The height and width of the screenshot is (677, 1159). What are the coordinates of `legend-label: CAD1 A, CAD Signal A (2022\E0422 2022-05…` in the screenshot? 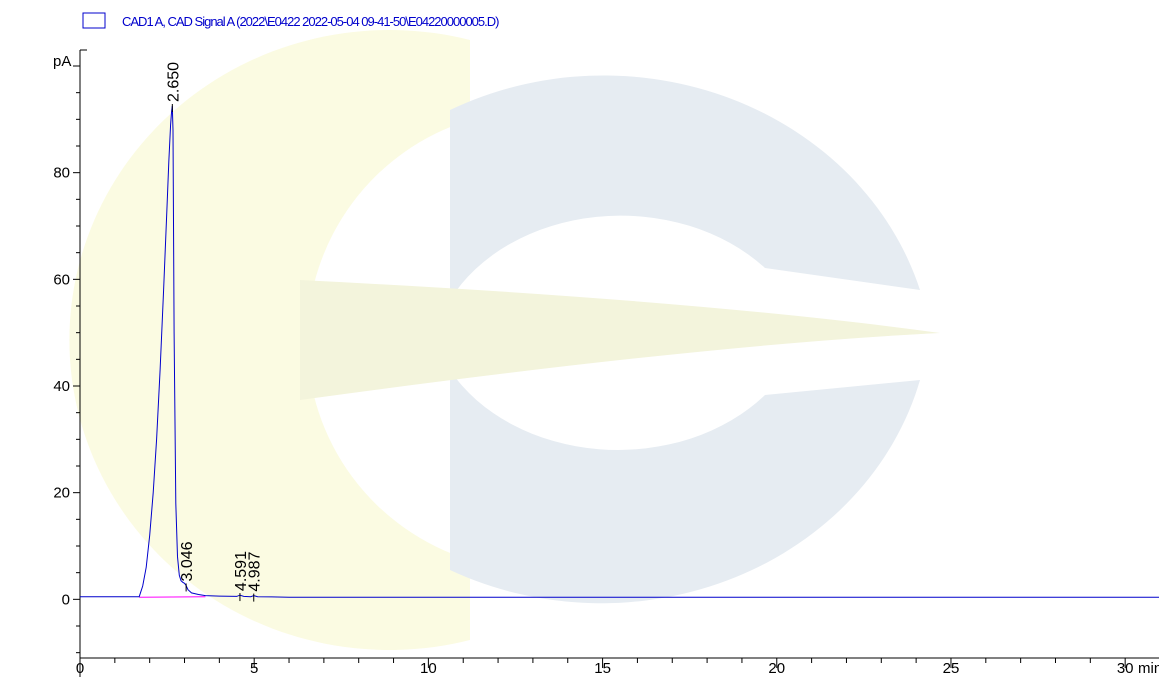 It's located at (310, 21).